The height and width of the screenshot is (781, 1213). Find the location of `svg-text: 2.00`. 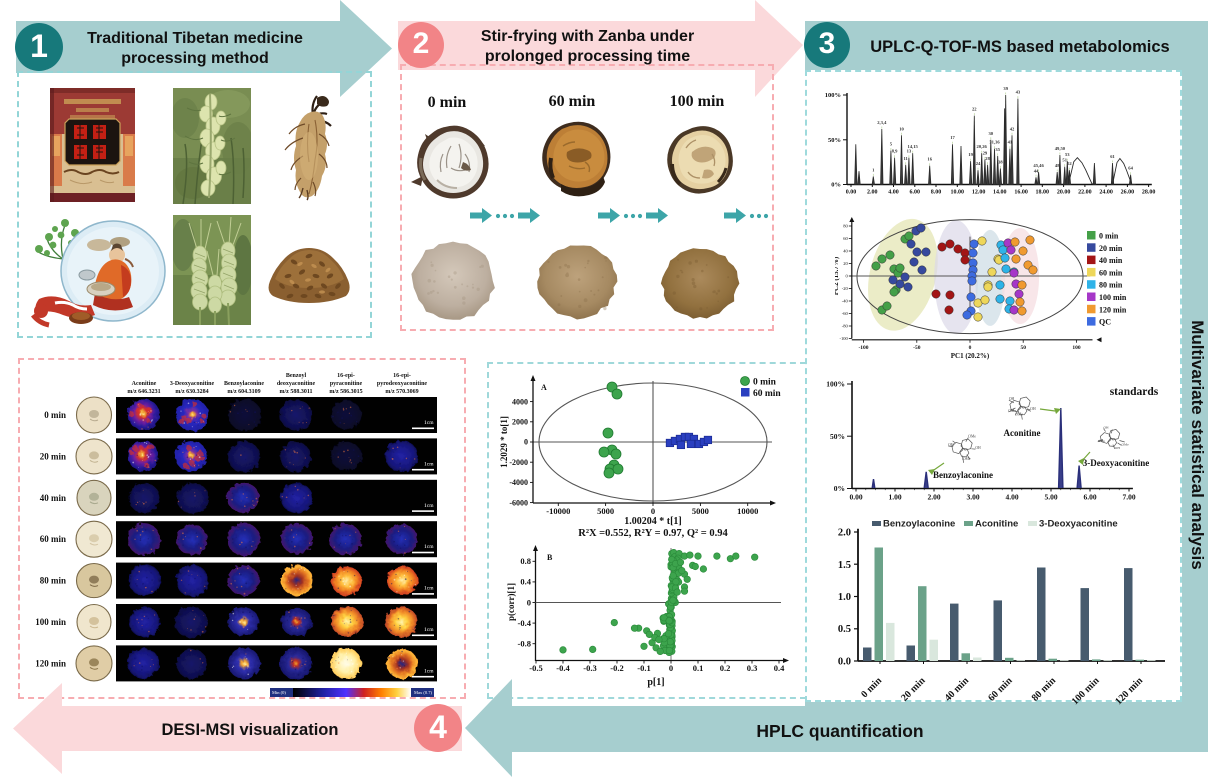

svg-text: 2.00 is located at coordinates (872, 193).